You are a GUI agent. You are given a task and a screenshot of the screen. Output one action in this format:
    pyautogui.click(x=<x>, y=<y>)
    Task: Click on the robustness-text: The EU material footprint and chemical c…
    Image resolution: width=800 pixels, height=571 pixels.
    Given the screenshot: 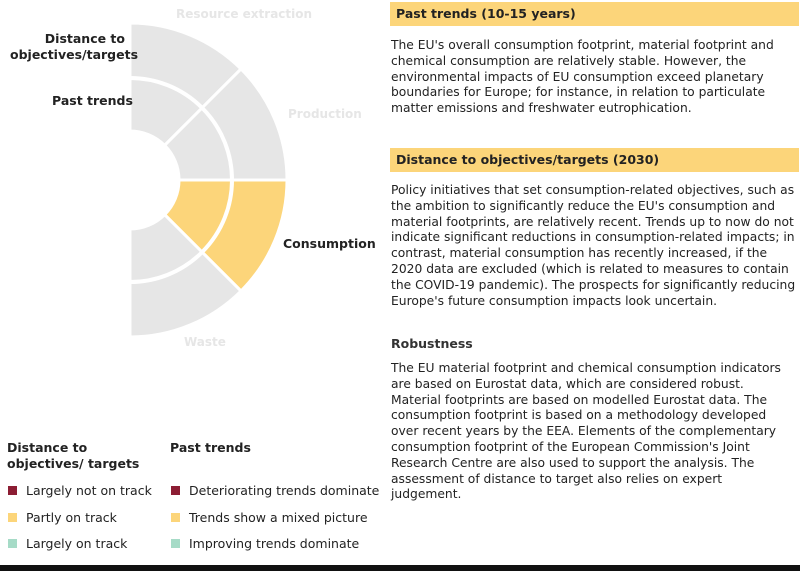 What is the action you would take?
    pyautogui.click(x=586, y=431)
    